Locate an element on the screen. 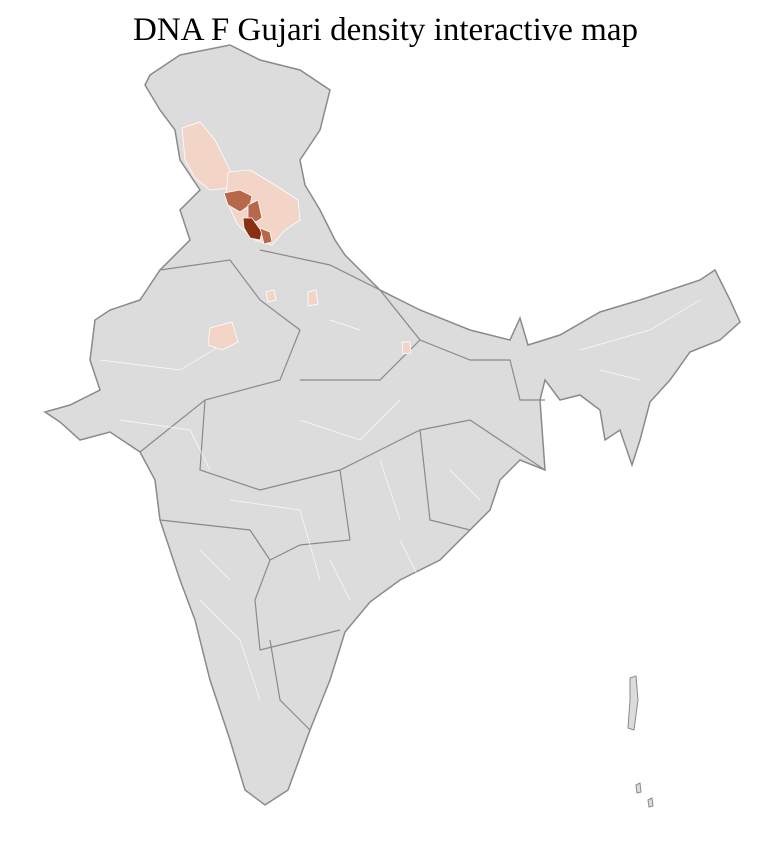 This screenshot has height=852, width=771. density-layer is located at coordinates (296, 238).